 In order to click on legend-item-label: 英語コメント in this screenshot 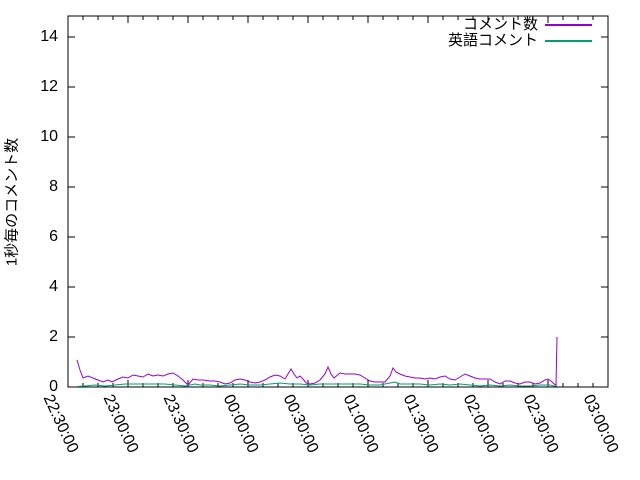, I will do `click(492, 40)`.